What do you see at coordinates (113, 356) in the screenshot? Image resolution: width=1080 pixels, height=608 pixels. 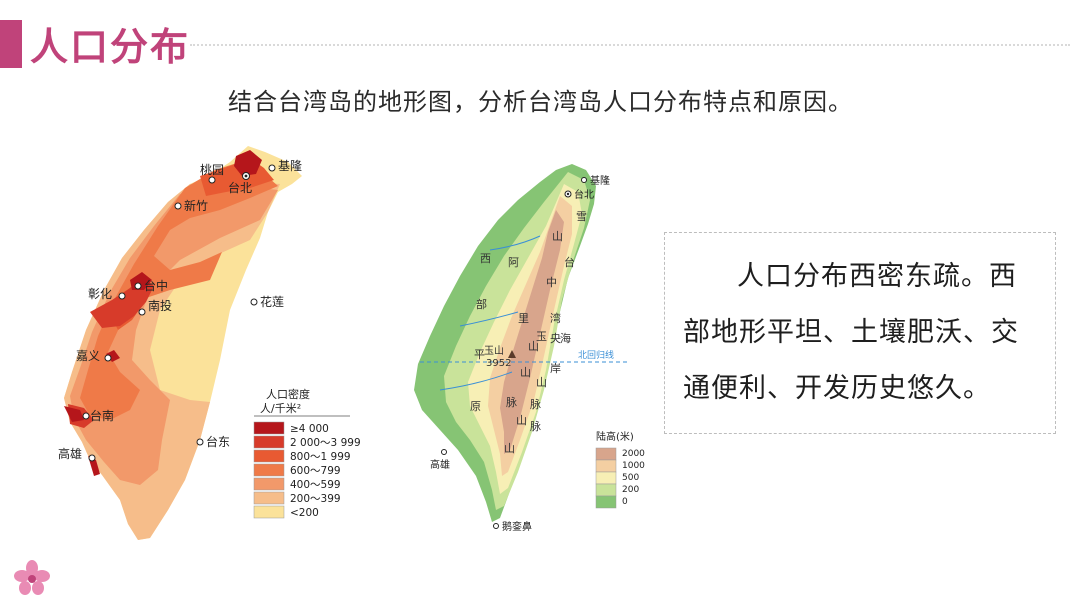 I see `pop-region-4000-jiayi` at bounding box center [113, 356].